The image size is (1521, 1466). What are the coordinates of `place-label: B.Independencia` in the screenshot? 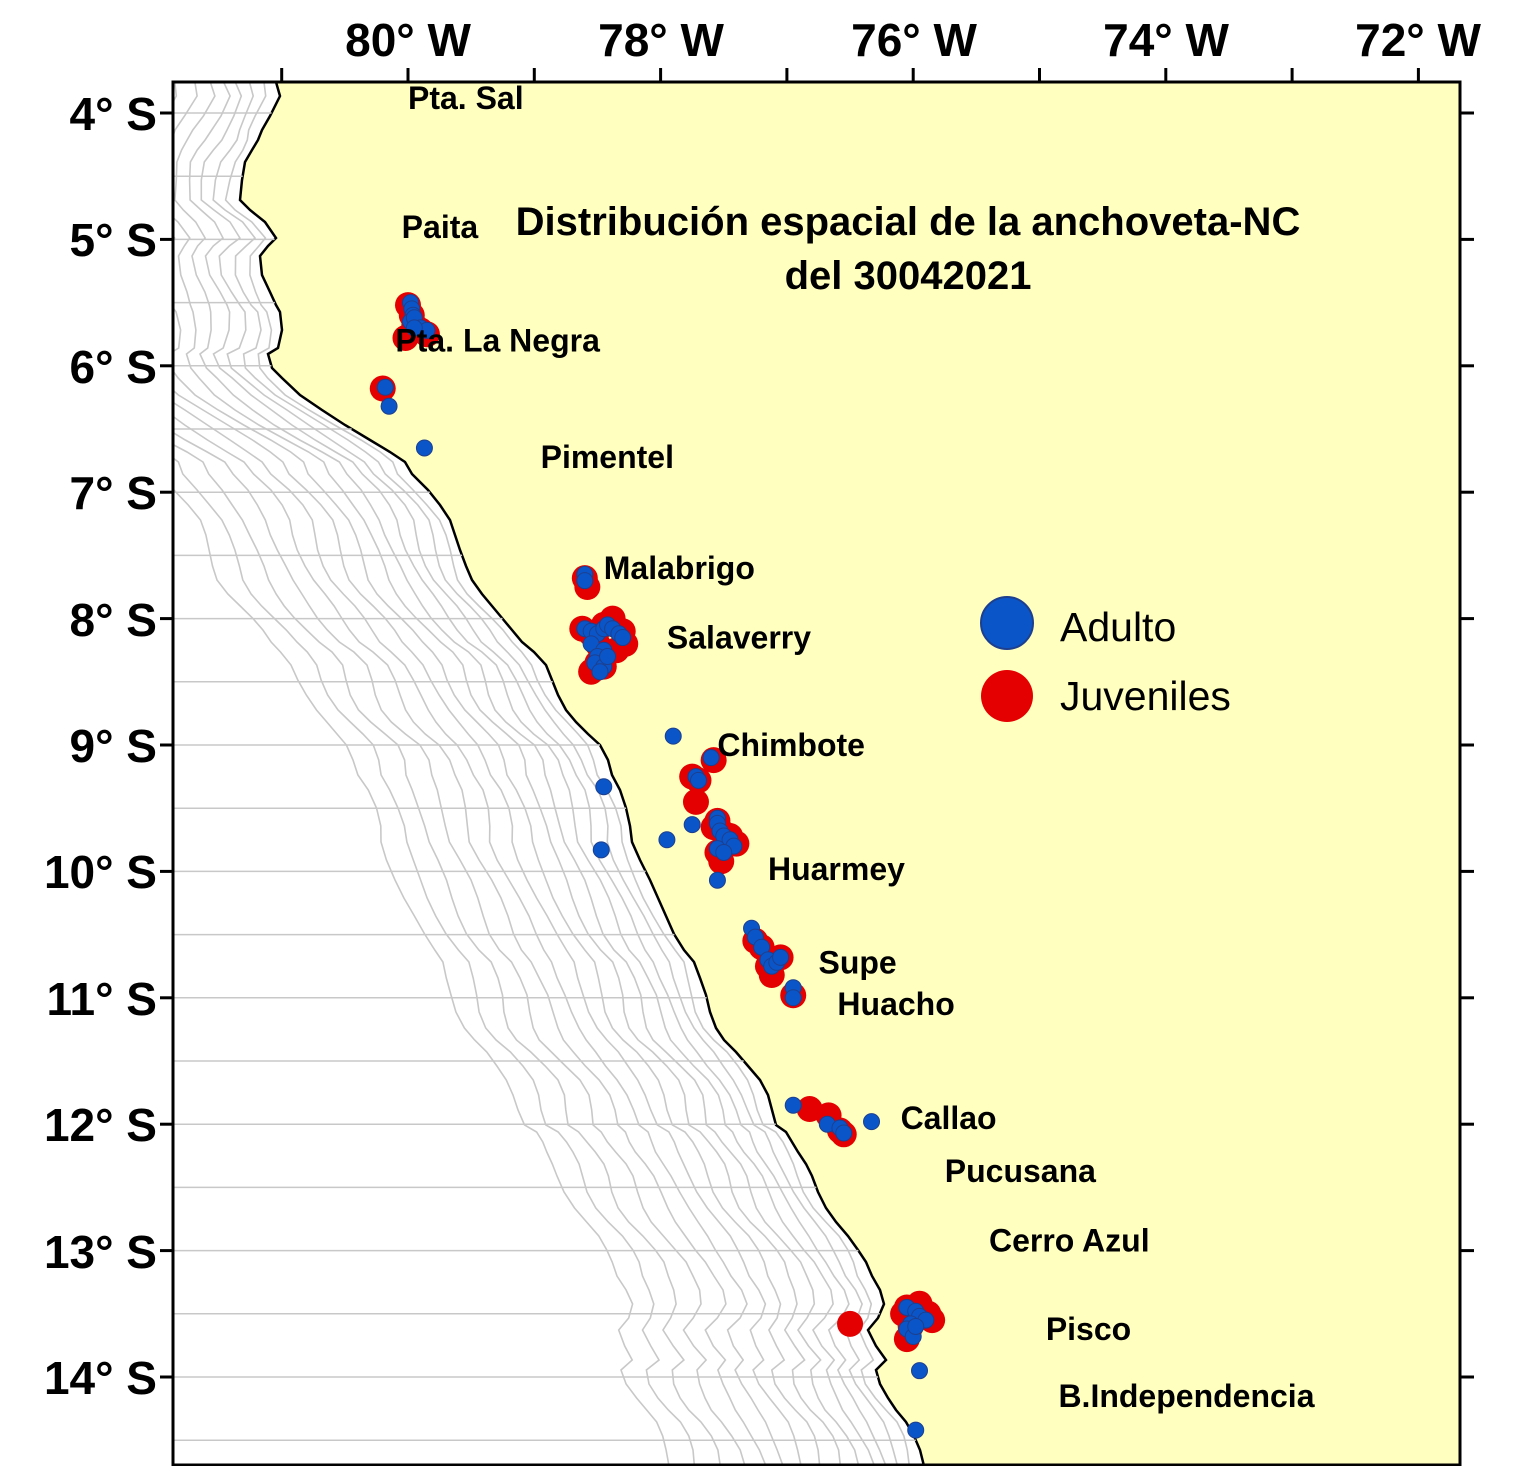 It's located at (1186, 1396).